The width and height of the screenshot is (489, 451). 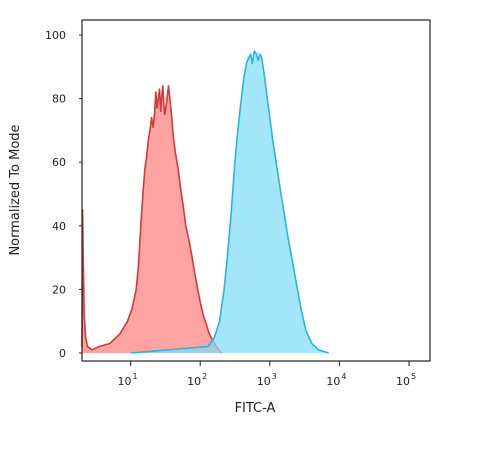 I want to click on x-tick-label: 10², so click(x=197, y=380).